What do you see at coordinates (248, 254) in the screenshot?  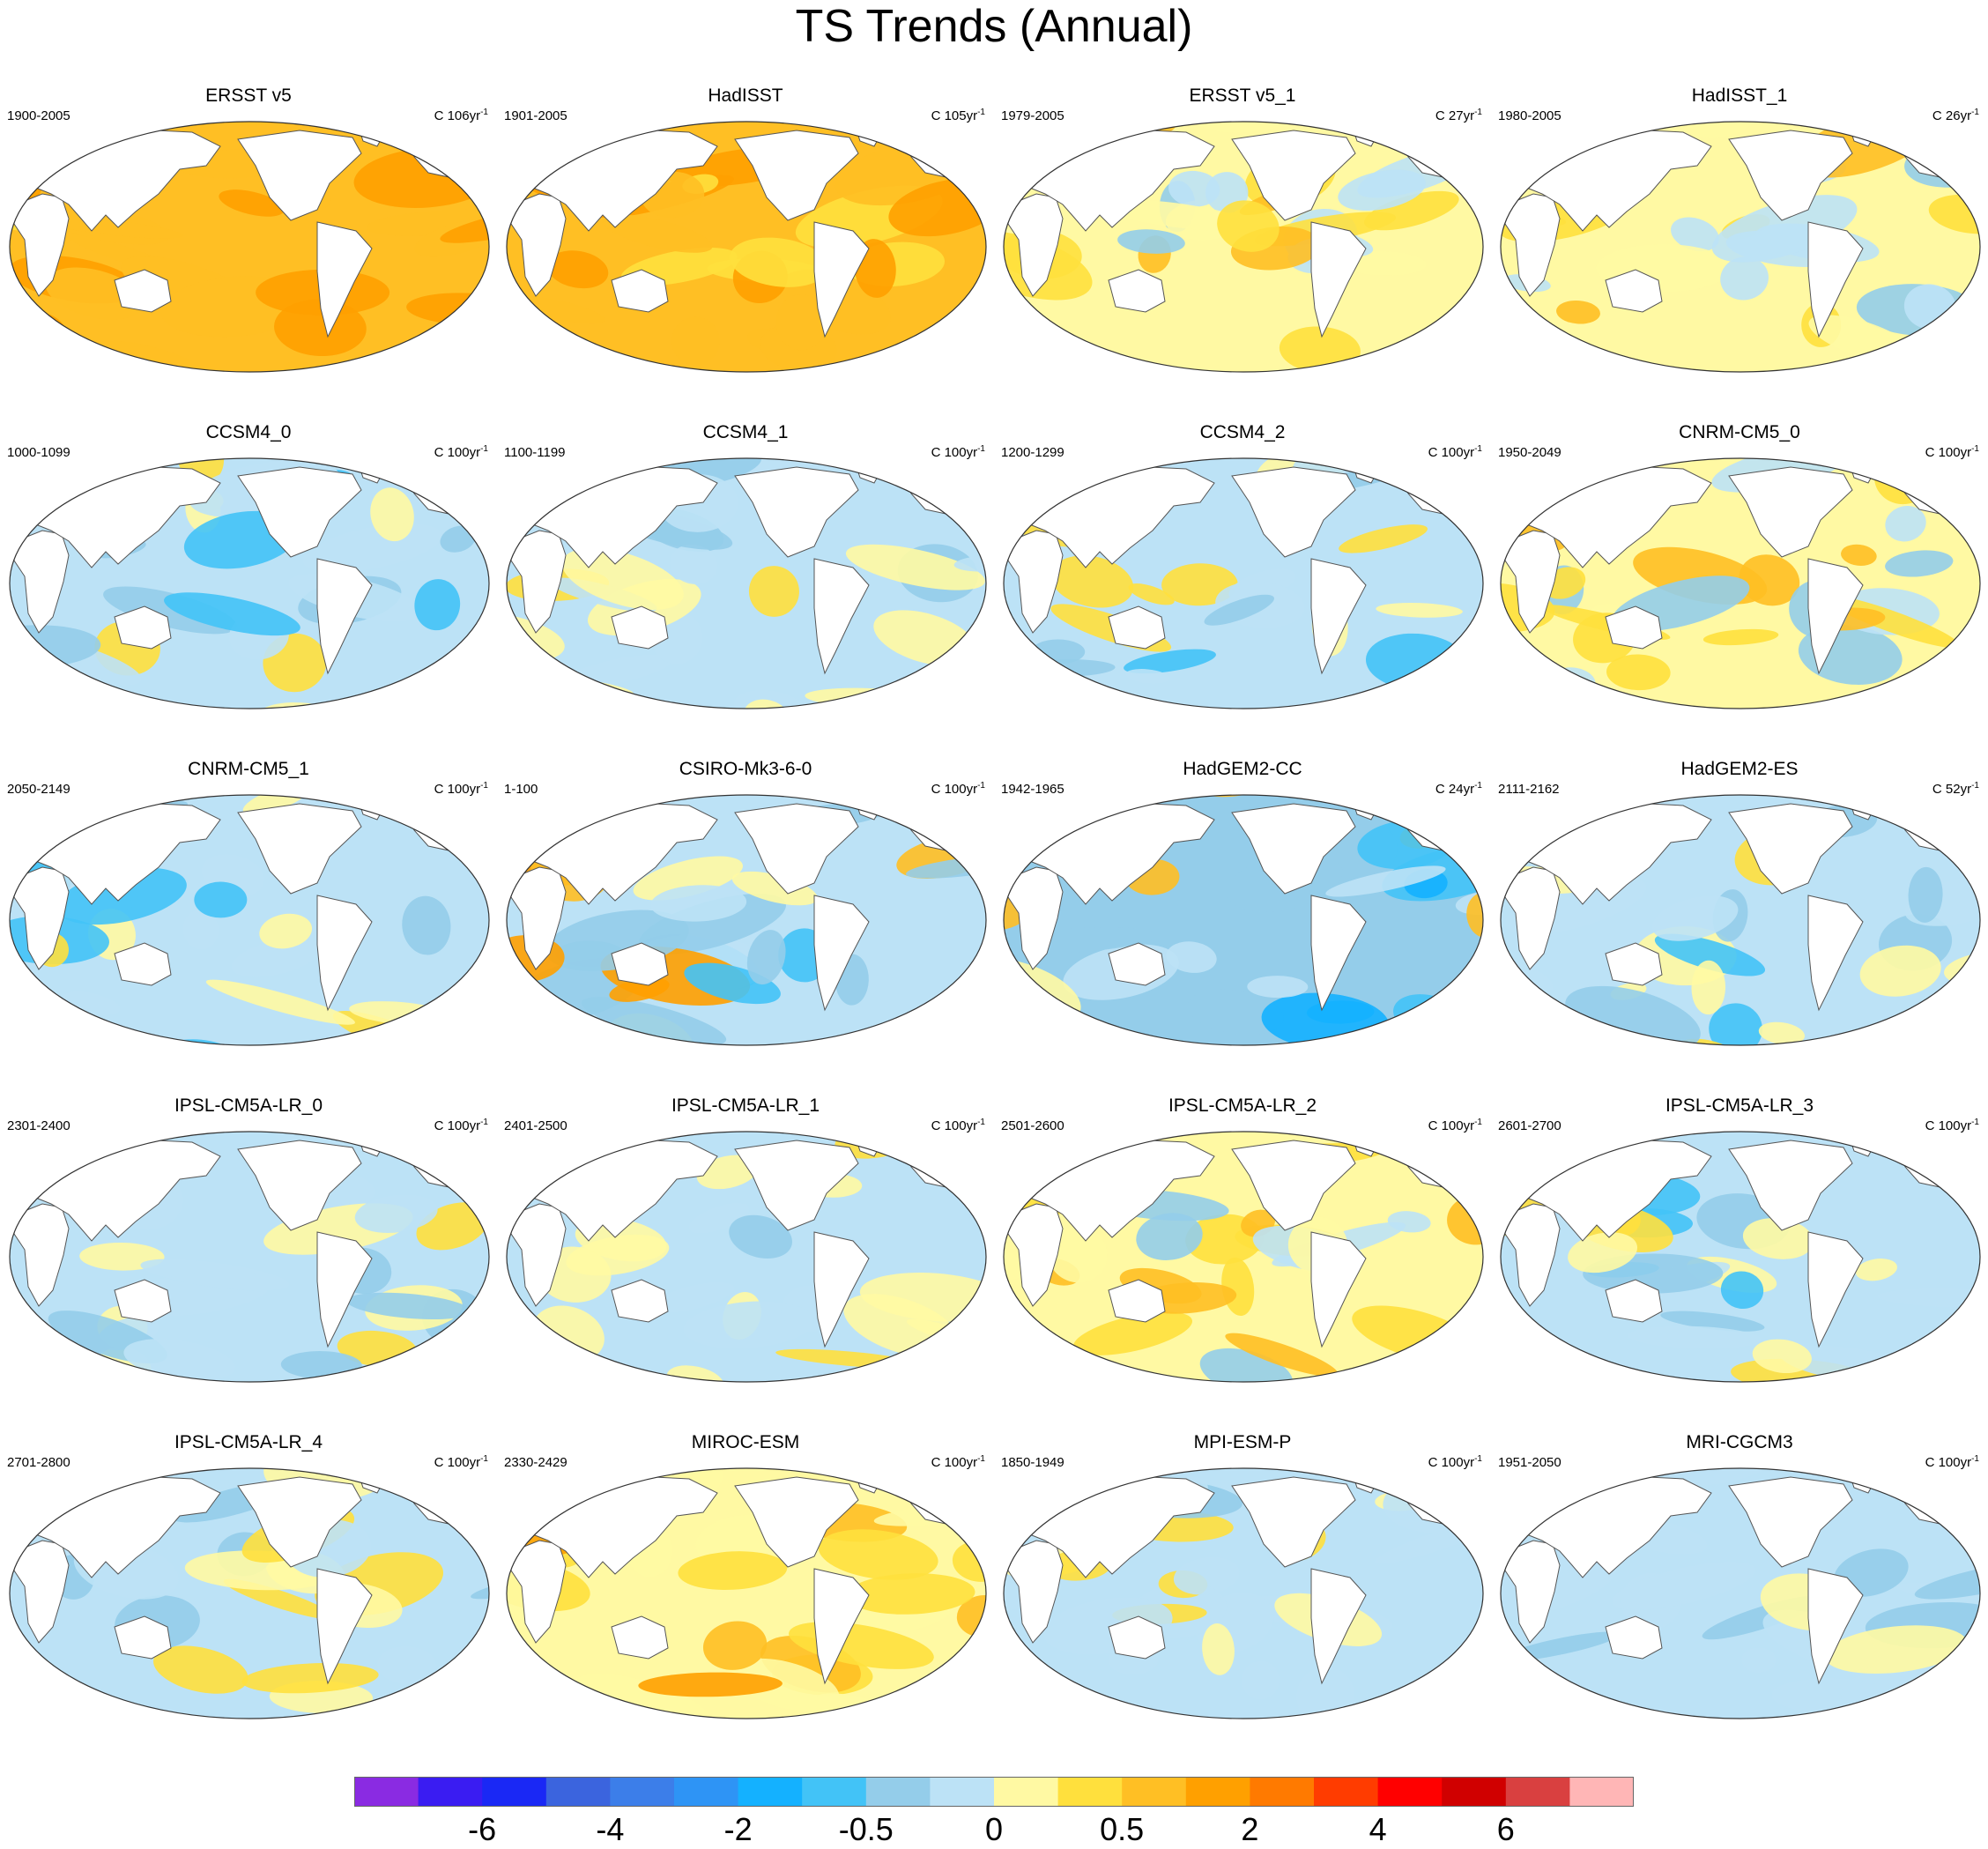 I see `map-panel: ERSST v5 1900-2005 C 106yr-1` at bounding box center [248, 254].